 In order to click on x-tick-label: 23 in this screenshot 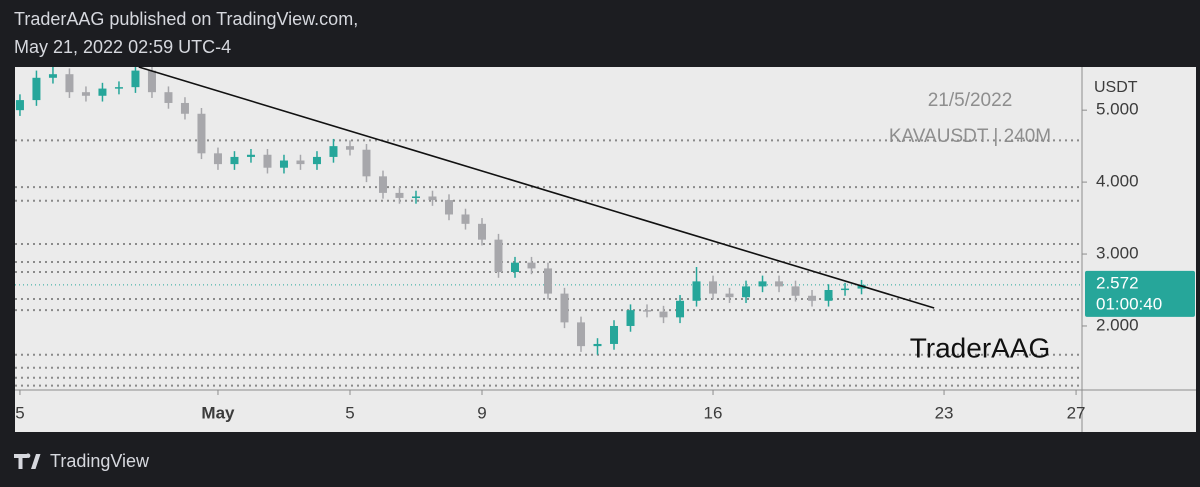, I will do `click(944, 412)`.